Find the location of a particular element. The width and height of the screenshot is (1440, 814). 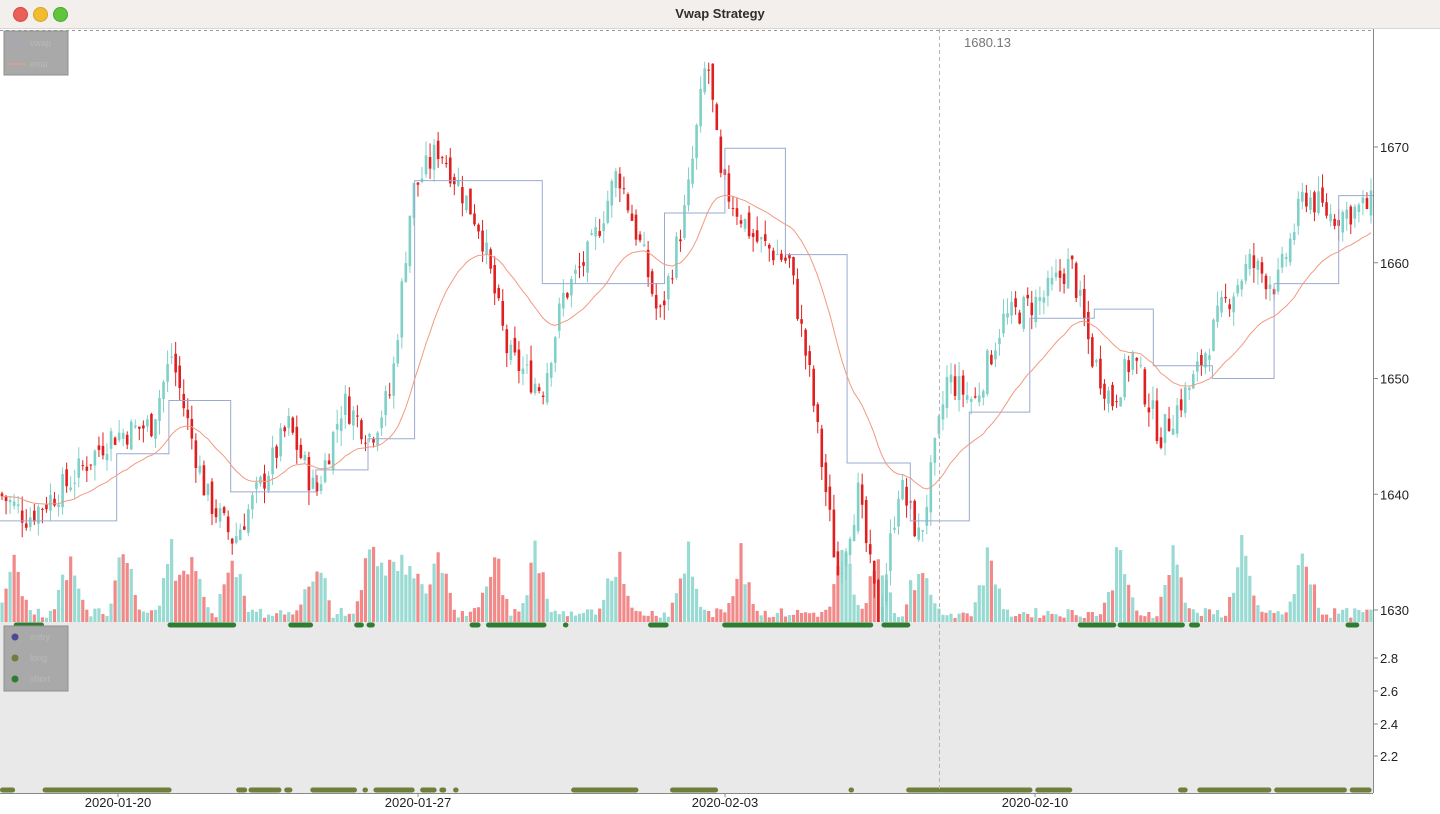

close-window-button is located at coordinates (20, 14).